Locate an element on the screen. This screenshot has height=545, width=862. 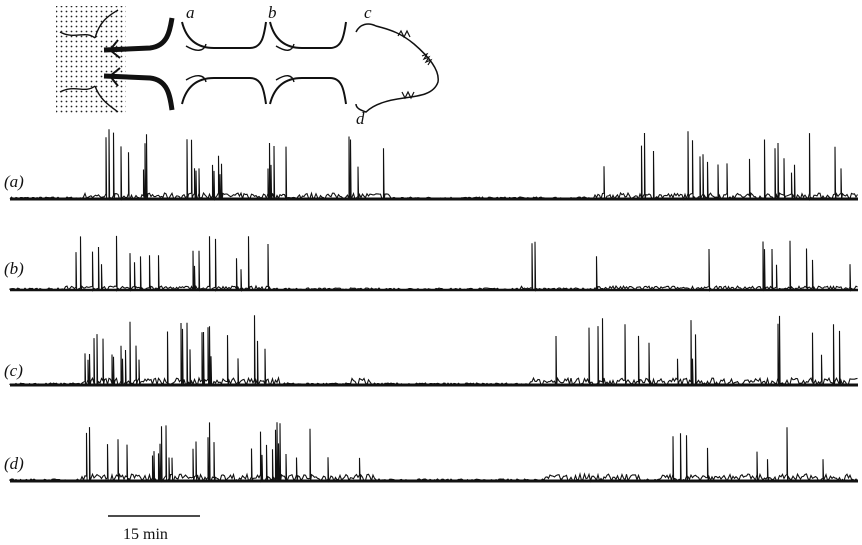
trace-d-line is located at coordinates (433, 452).